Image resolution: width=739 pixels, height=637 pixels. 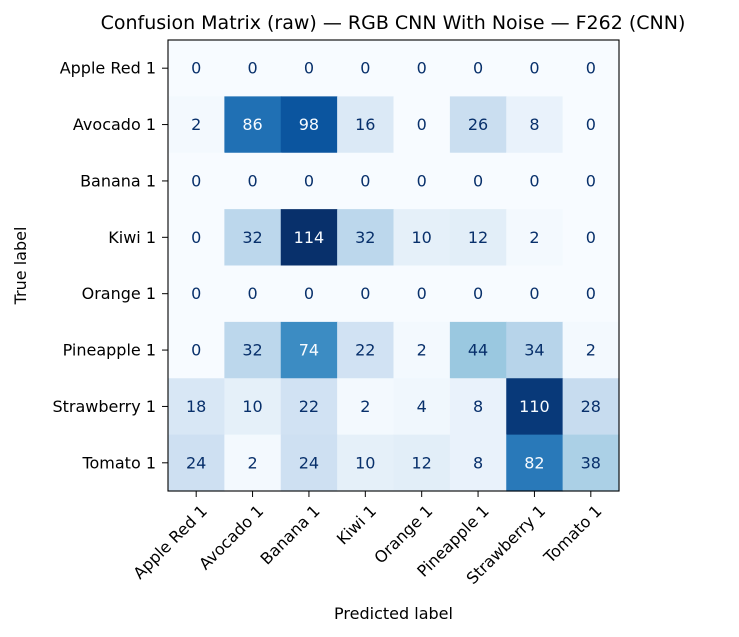 I want to click on cell-value-label: 74, so click(x=309, y=350).